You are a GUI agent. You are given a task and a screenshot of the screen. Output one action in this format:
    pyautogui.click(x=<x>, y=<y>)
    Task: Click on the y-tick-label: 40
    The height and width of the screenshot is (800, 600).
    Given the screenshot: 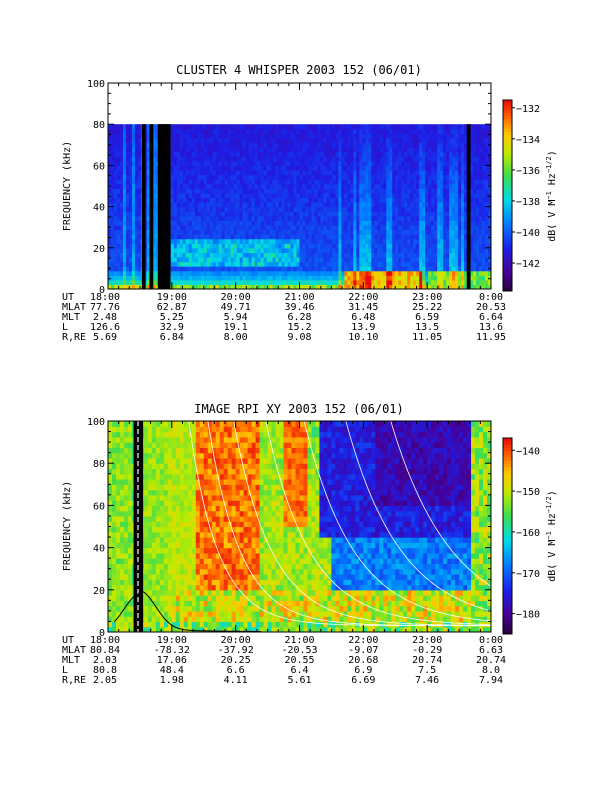 What is the action you would take?
    pyautogui.click(x=99, y=208)
    